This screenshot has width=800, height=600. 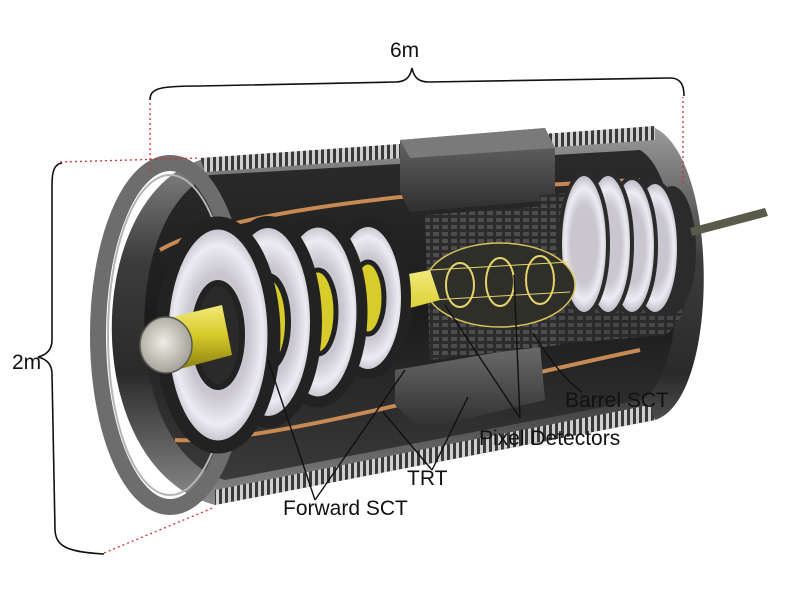 I want to click on diameter-brace, so click(x=71, y=358).